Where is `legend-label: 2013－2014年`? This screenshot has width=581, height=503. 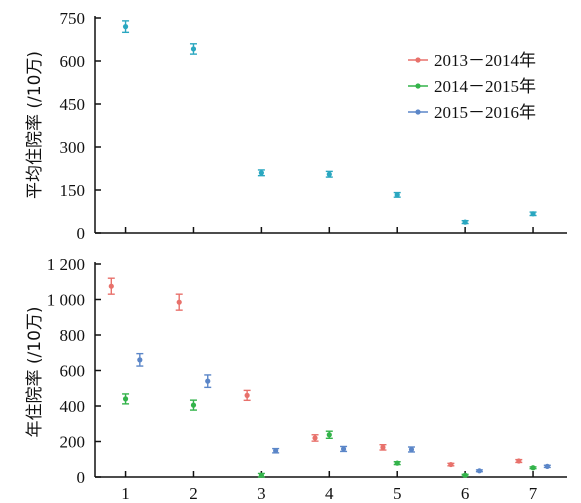 legend-label: 2013－2014年 is located at coordinates (485, 60).